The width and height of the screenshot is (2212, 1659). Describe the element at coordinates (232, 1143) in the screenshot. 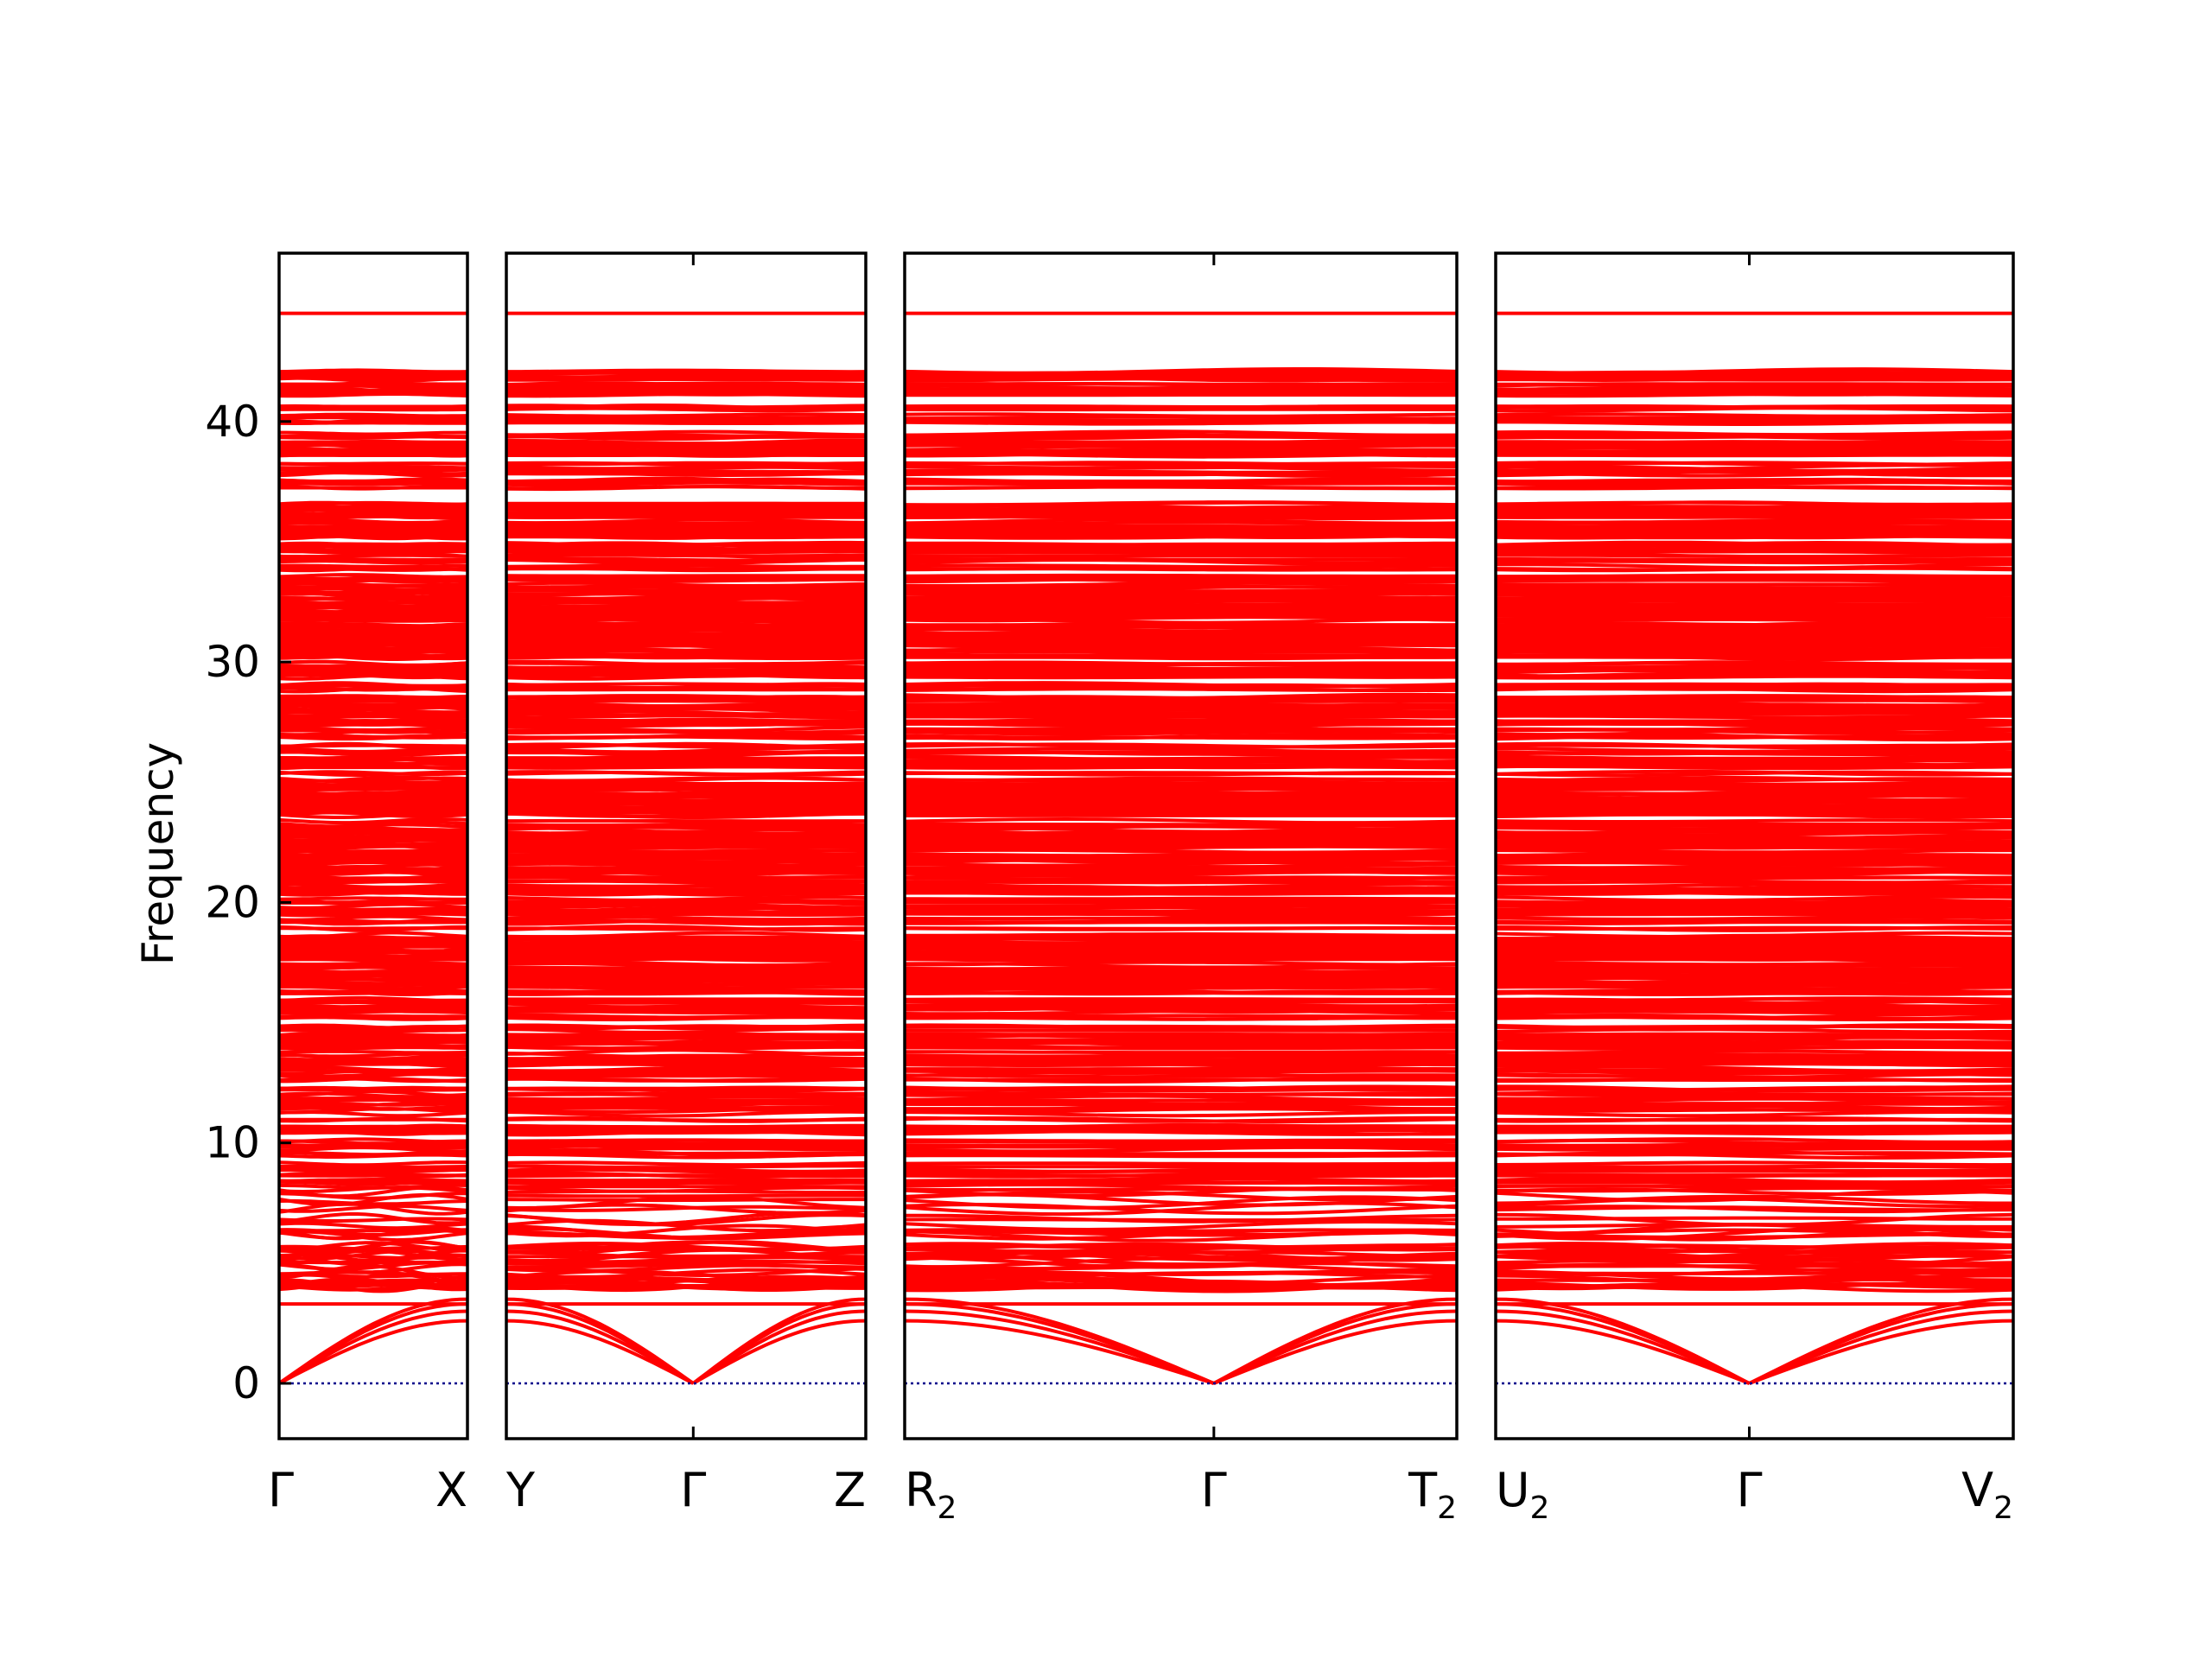

I see `y-tick-label: 10` at that location.